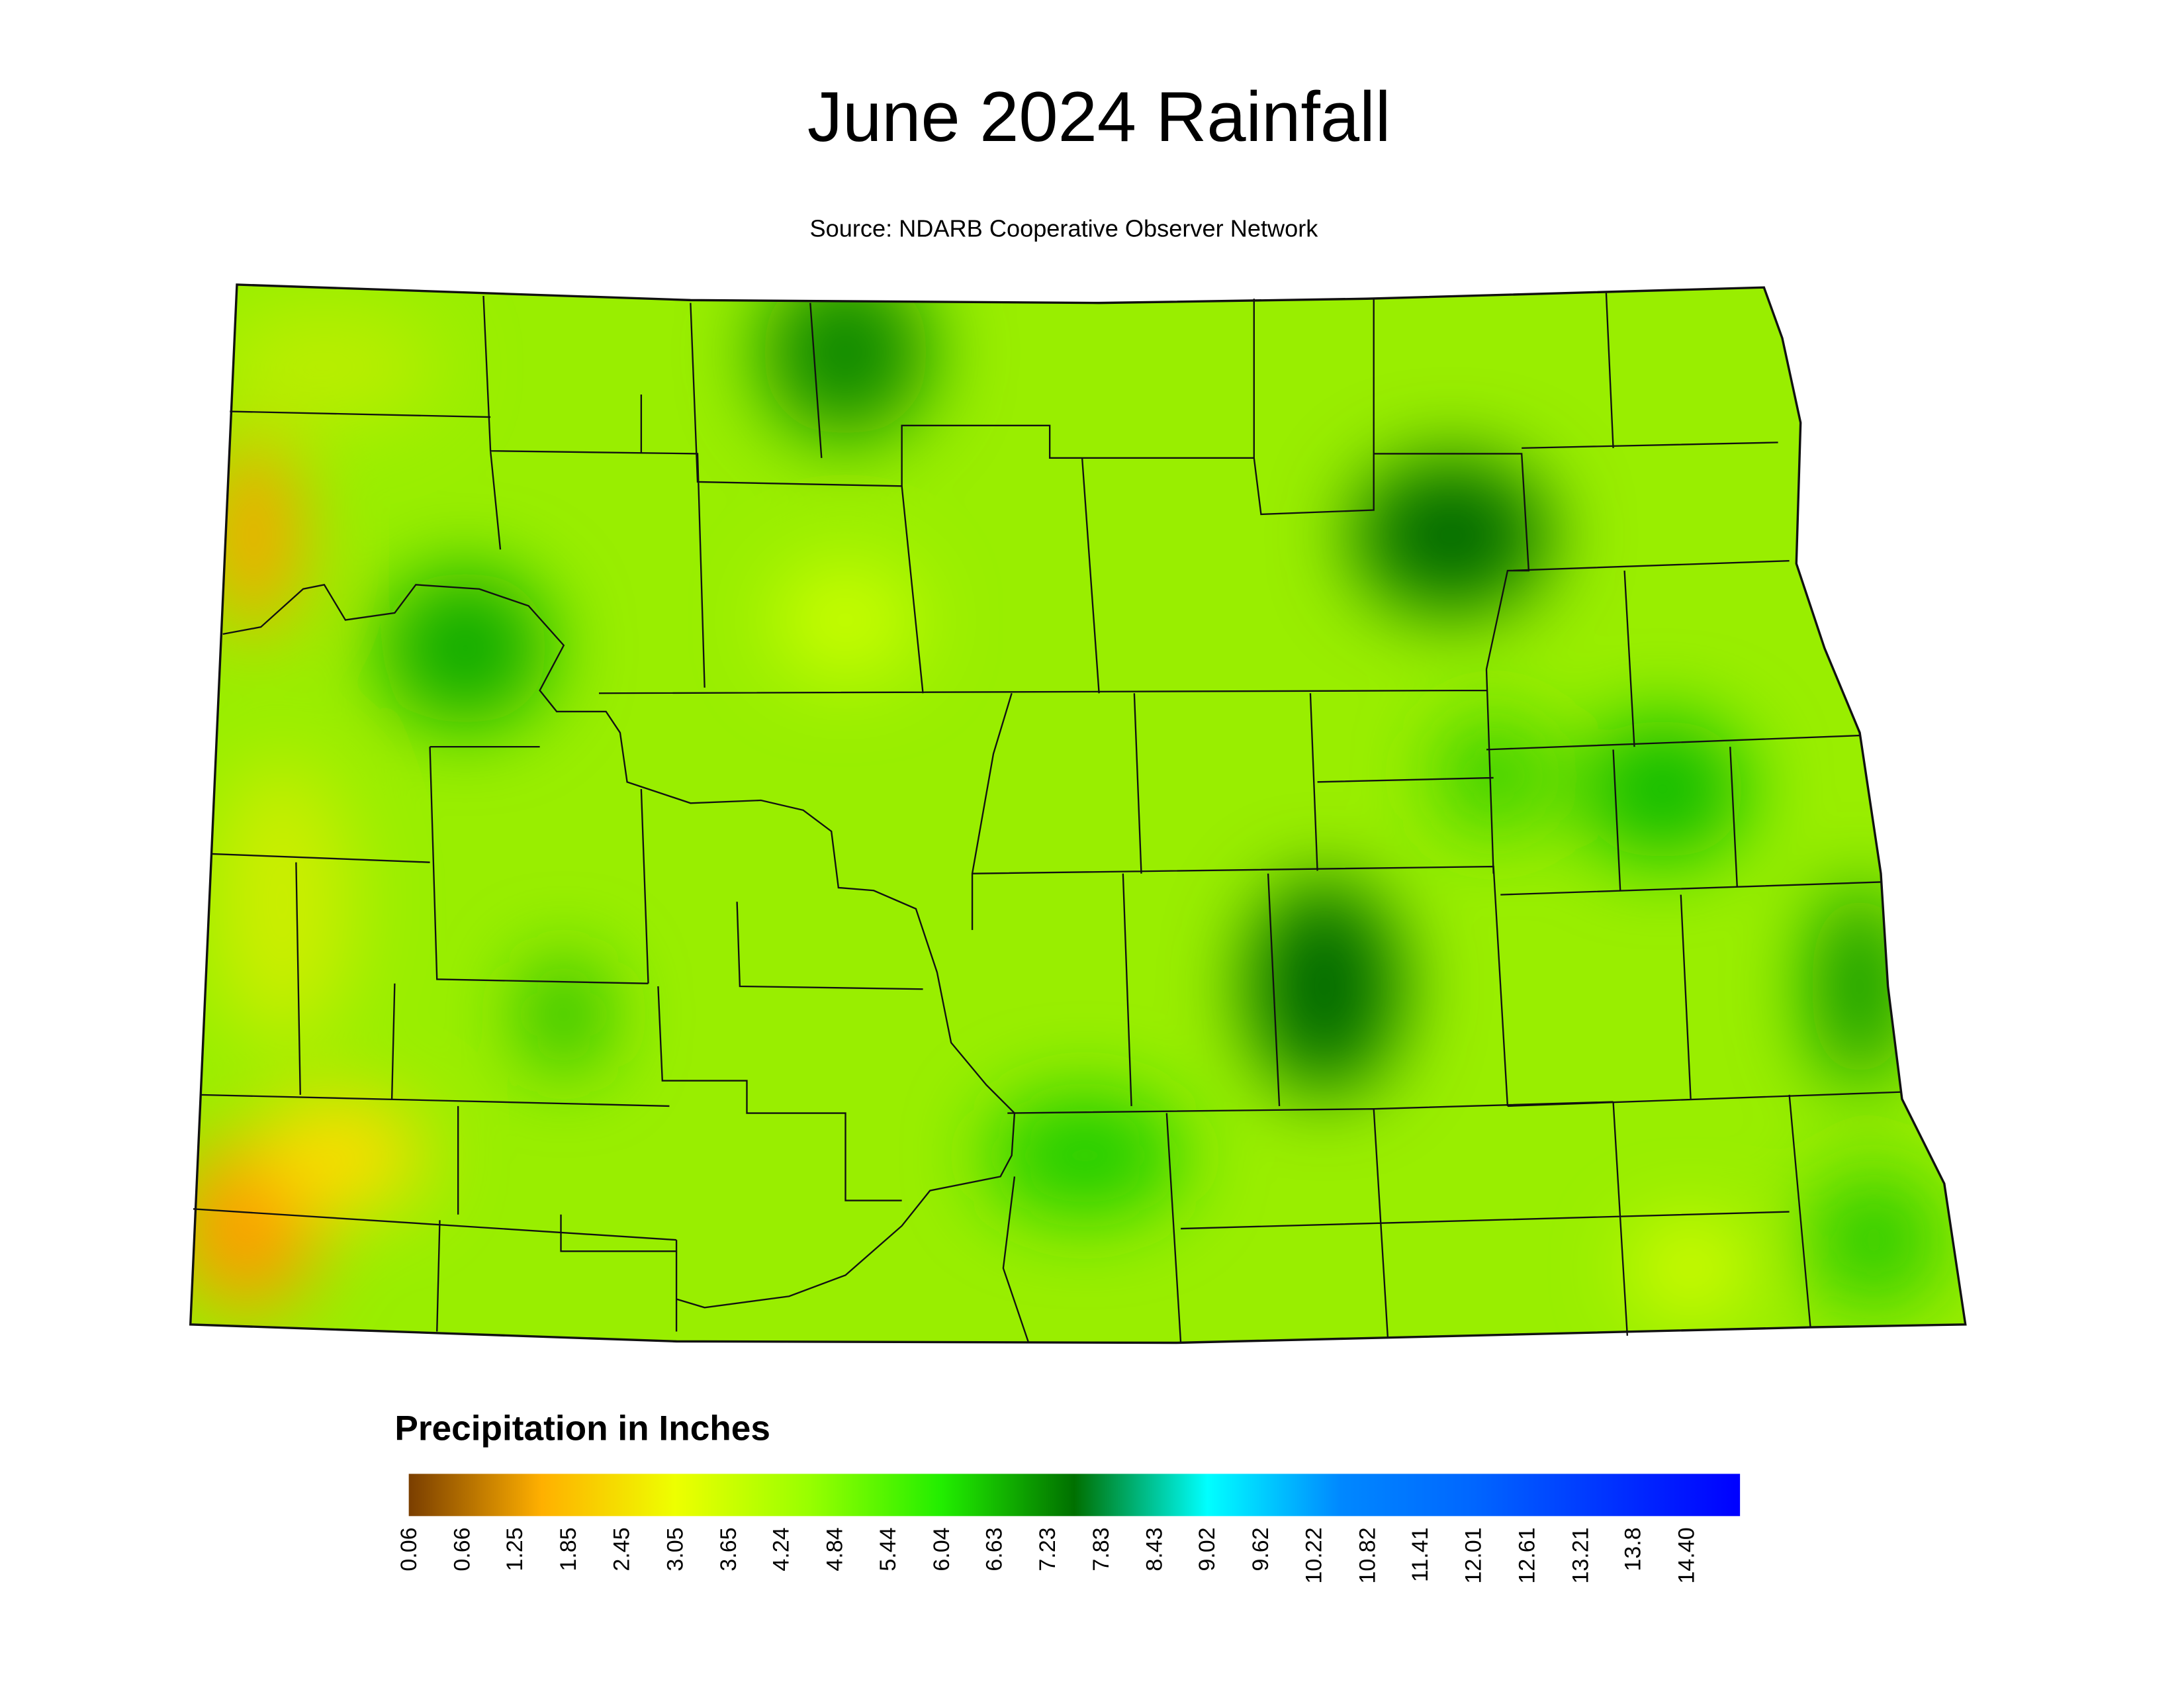 The image size is (2184, 1688). What do you see at coordinates (1098, 116) in the screenshot?
I see `map-title: June 2024 Rainfall` at bounding box center [1098, 116].